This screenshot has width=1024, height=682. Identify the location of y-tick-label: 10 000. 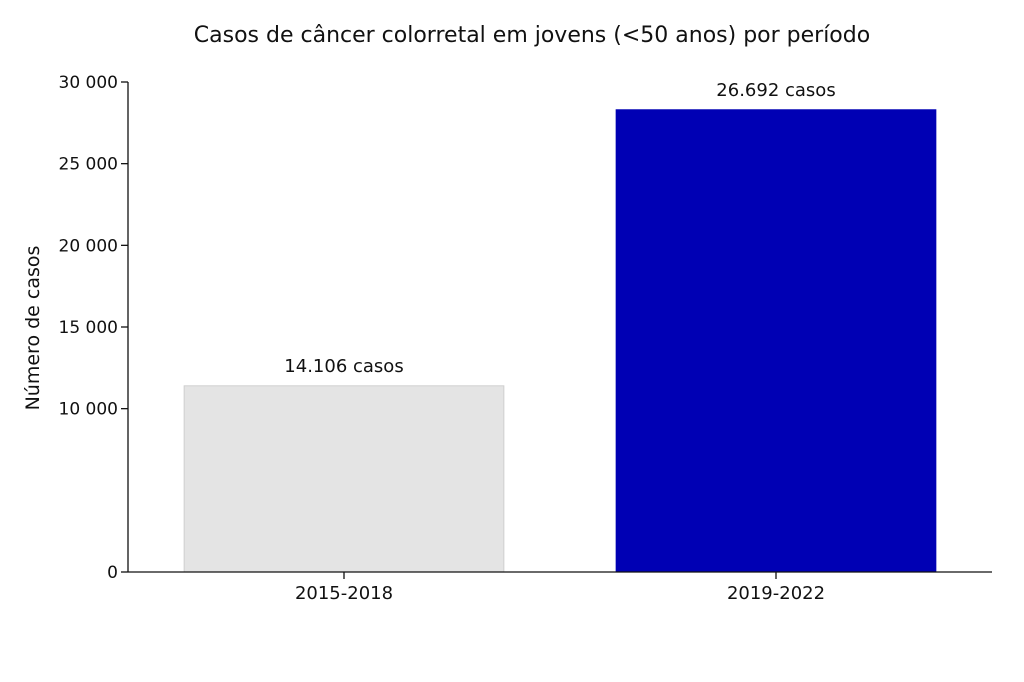
(88, 410).